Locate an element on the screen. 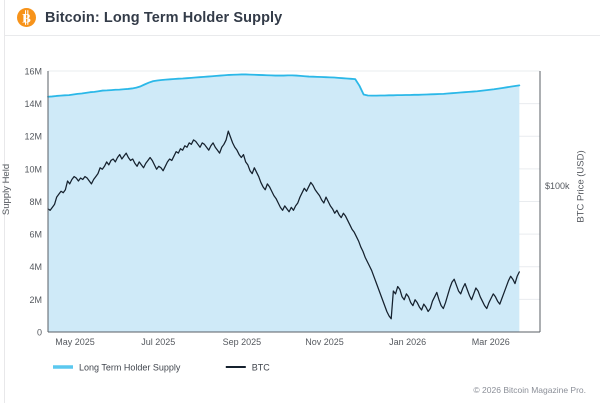 The width and height of the screenshot is (600, 403). legend-label: Long Term Holder Supply is located at coordinates (130, 367).